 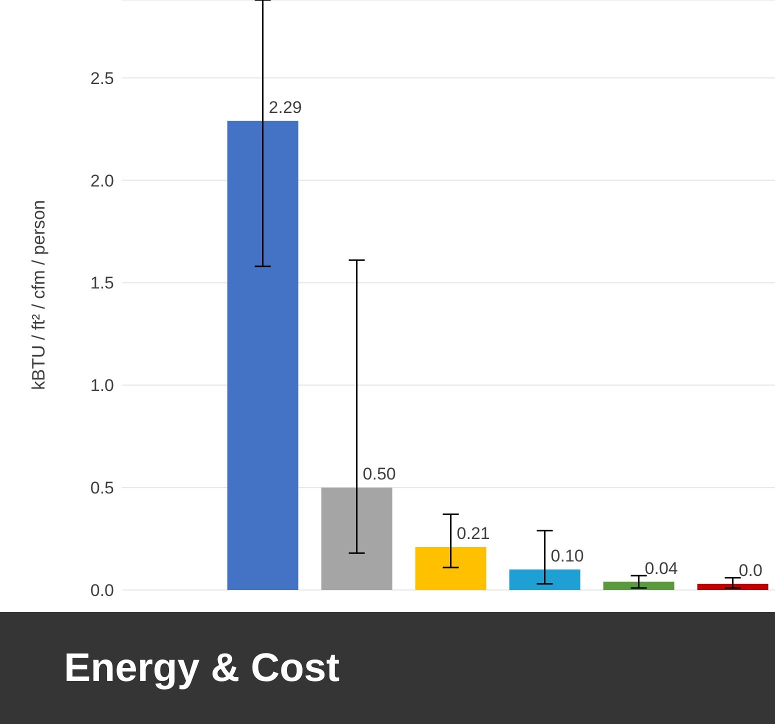 I want to click on y-axis-title: kBTU / ft² / cfm / person, so click(x=38, y=295).